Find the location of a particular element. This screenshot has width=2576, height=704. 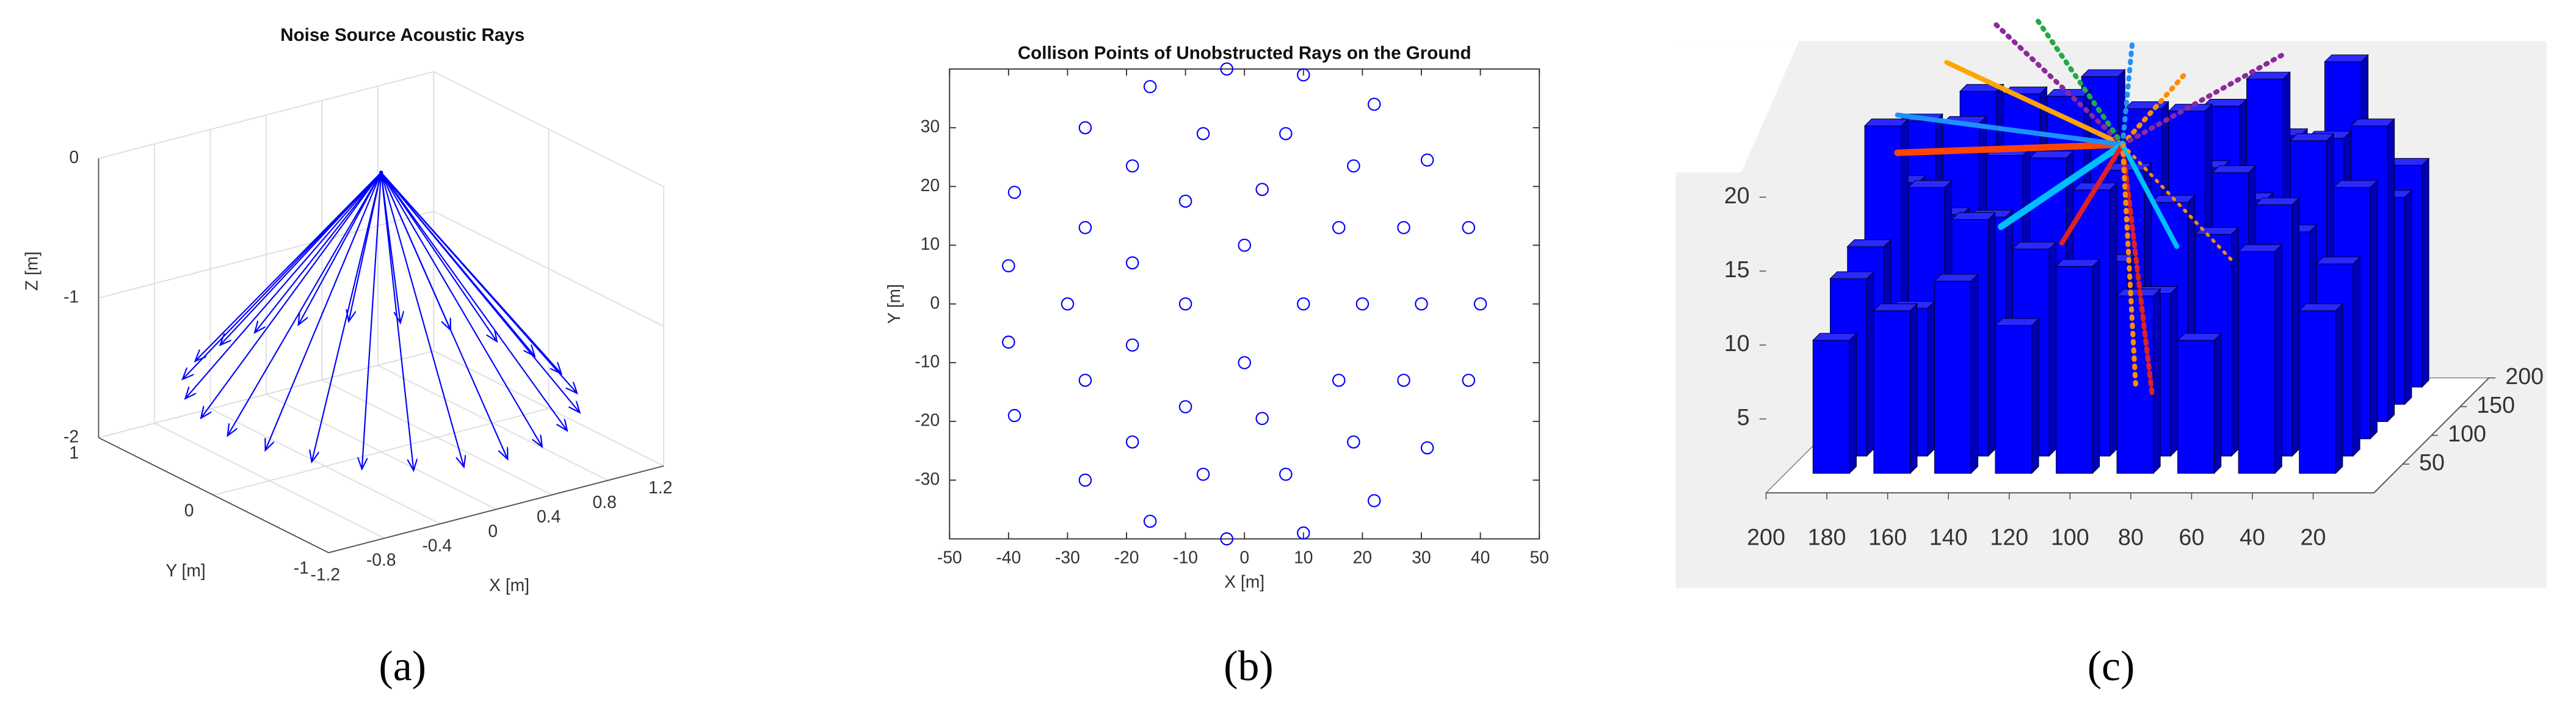

panel-label: (a) is located at coordinates (402, 666).